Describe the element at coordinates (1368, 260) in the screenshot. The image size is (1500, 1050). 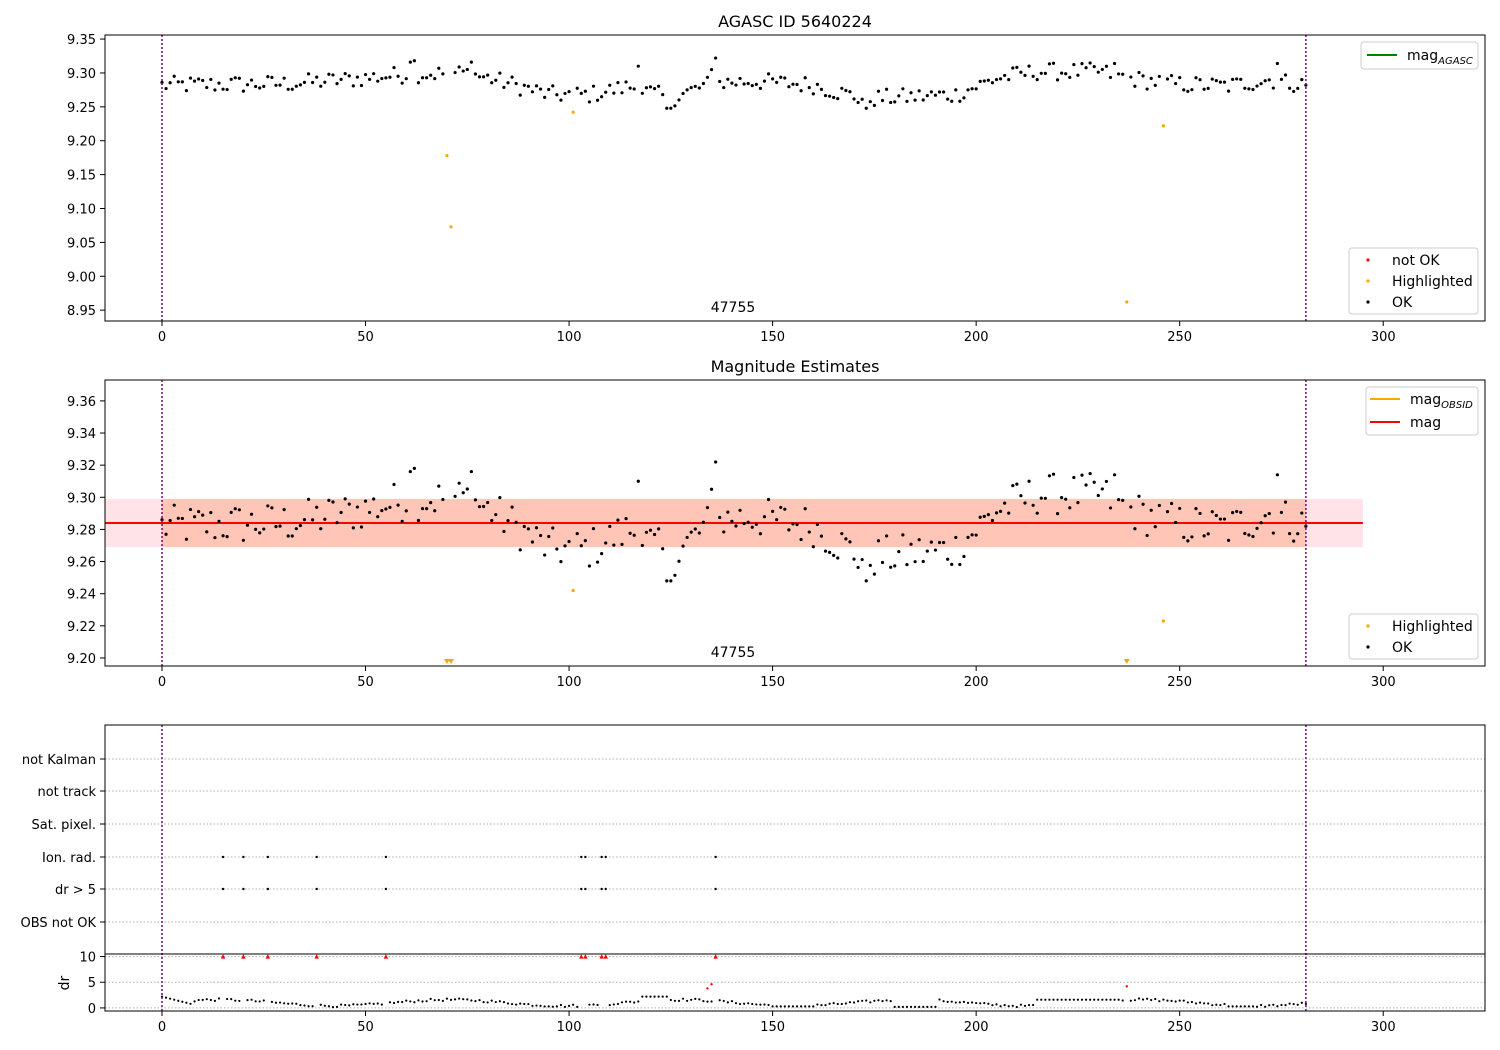
I see `not-ok-legend-marker` at that location.